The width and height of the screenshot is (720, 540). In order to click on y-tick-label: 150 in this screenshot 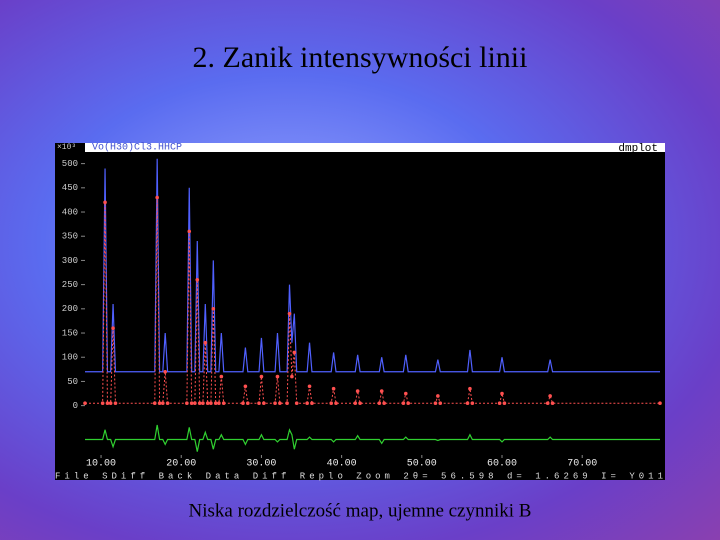, I will do `click(70, 333)`.